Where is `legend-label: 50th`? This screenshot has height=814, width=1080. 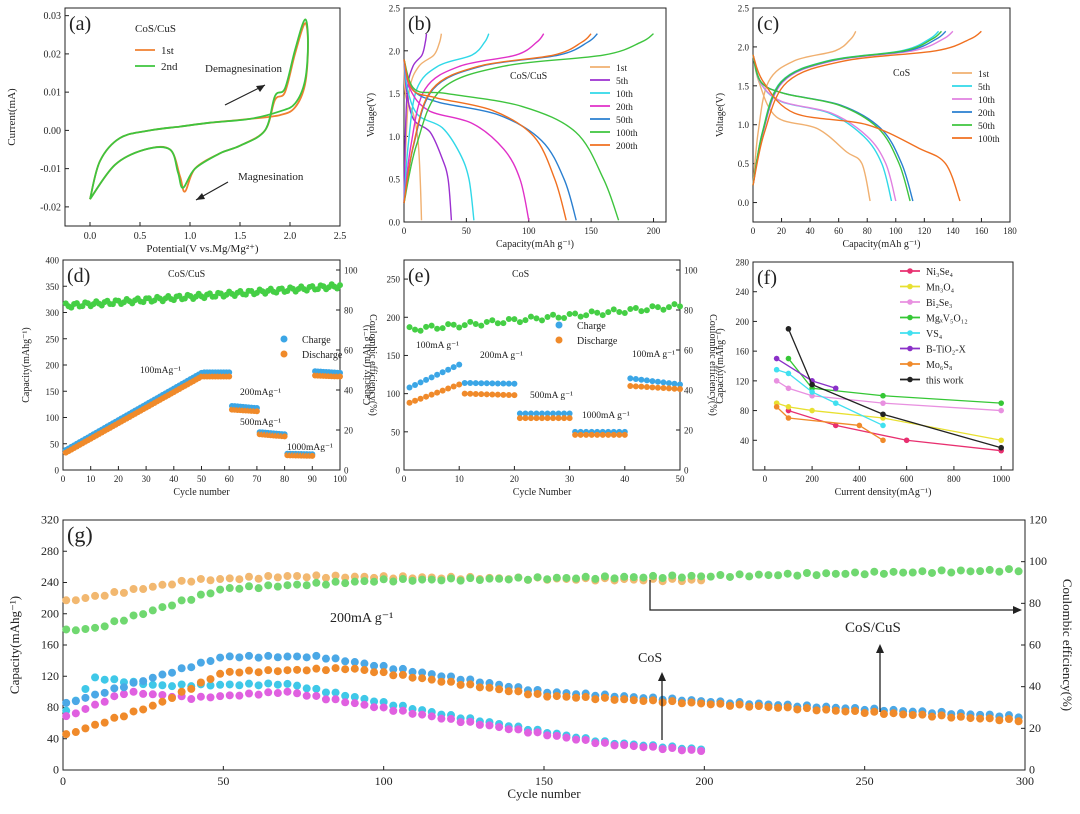
legend-label: 50th is located at coordinates (986, 127).